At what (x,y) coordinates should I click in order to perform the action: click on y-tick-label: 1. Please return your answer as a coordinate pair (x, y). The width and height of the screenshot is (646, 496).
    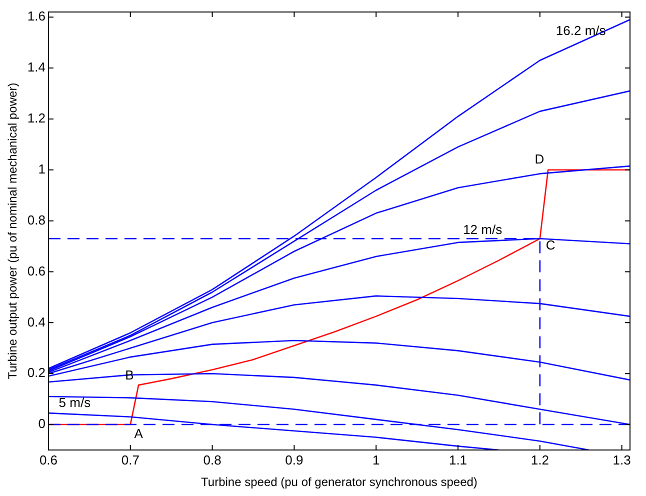
    Looking at the image, I should click on (42, 168).